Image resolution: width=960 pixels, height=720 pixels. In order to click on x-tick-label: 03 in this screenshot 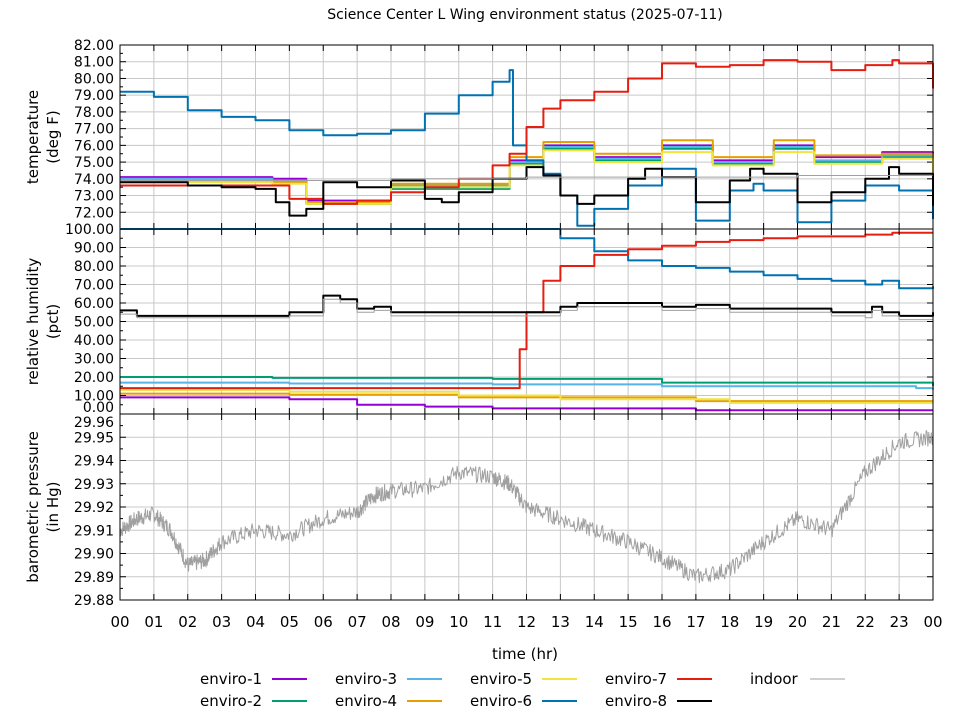, I will do `click(221, 622)`.